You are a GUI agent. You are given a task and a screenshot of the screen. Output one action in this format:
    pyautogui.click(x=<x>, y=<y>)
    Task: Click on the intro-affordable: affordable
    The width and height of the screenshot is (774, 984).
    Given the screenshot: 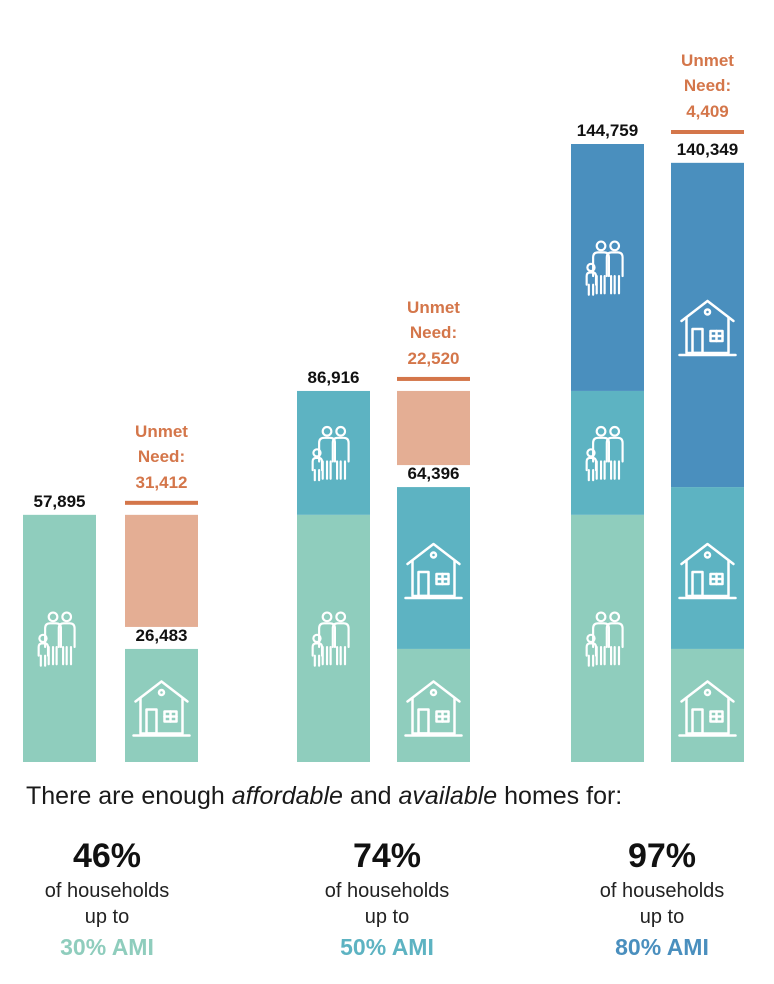 What is the action you would take?
    pyautogui.click(x=287, y=796)
    